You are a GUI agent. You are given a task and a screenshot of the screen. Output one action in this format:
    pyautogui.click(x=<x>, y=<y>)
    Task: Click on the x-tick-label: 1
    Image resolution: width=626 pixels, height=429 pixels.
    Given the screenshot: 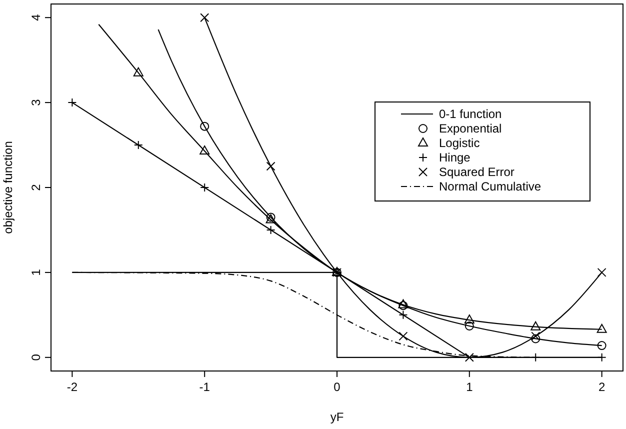 What is the action you would take?
    pyautogui.click(x=470, y=387)
    